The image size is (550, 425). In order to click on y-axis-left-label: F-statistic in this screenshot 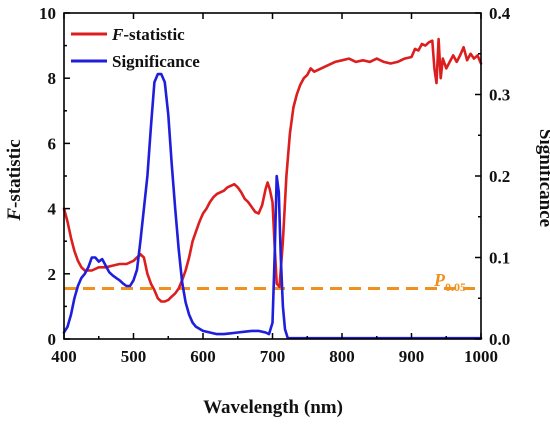, I will do `click(14, 180)`.